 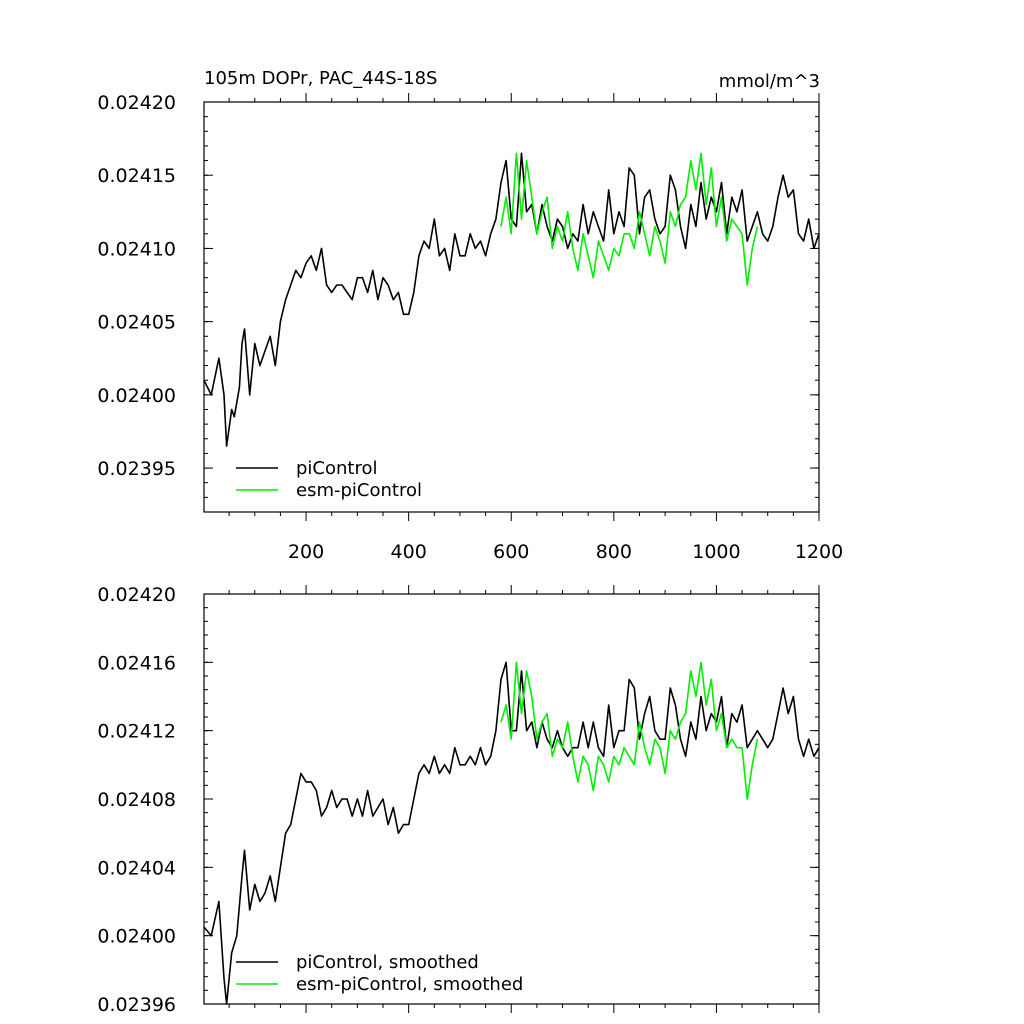 I want to click on y-tick-label: 0.02412, so click(x=136, y=732).